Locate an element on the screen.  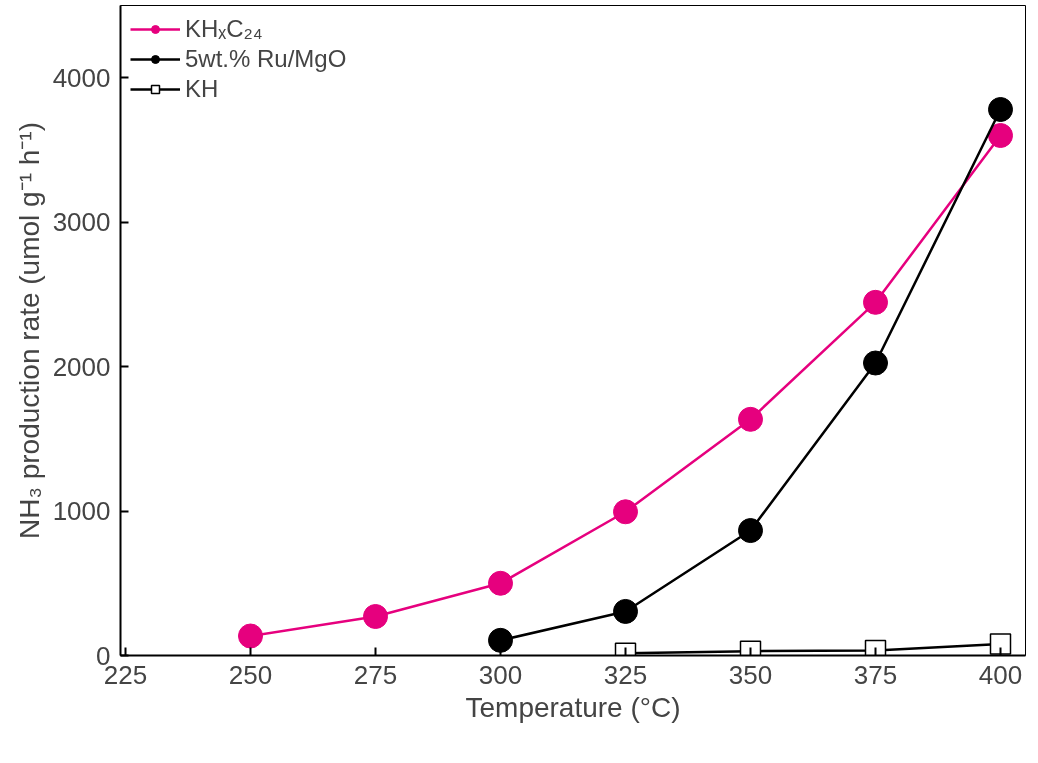
y-tick-label: 1000 is located at coordinates (81, 511).